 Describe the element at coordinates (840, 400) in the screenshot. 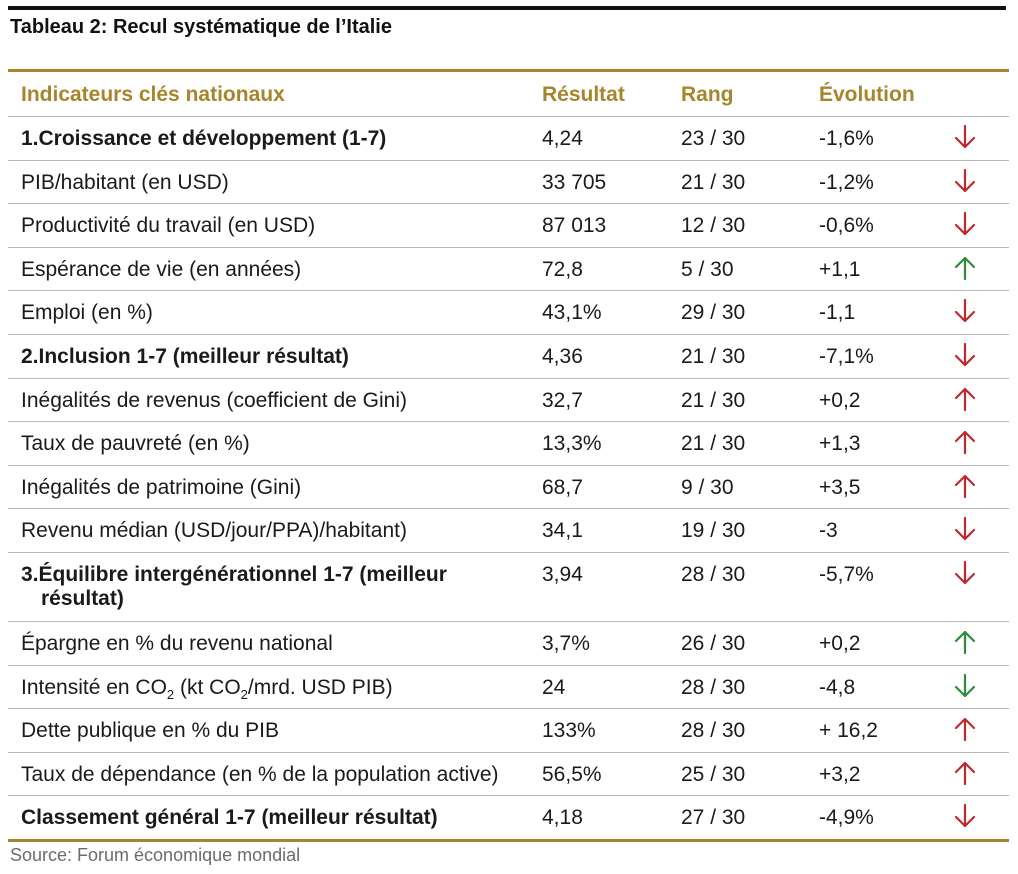

I see `row-evolution: +0,2` at that location.